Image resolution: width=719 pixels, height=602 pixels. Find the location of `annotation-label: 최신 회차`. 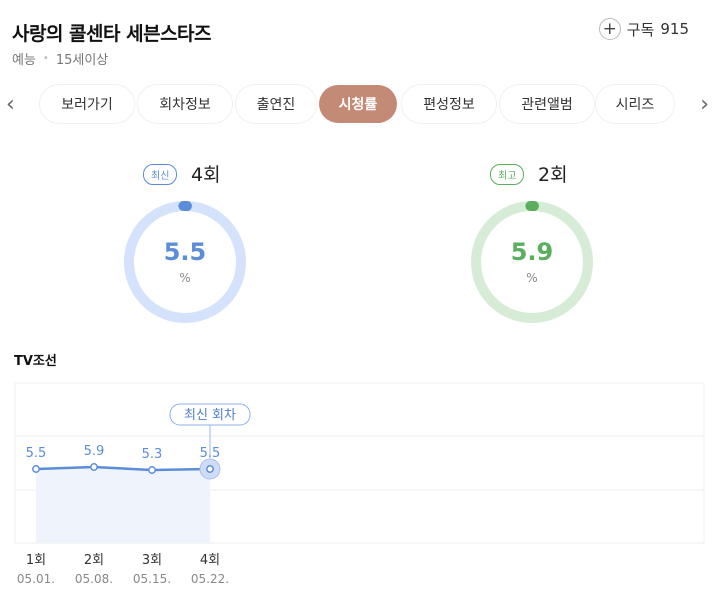

annotation-label: 최신 회차 is located at coordinates (210, 415).